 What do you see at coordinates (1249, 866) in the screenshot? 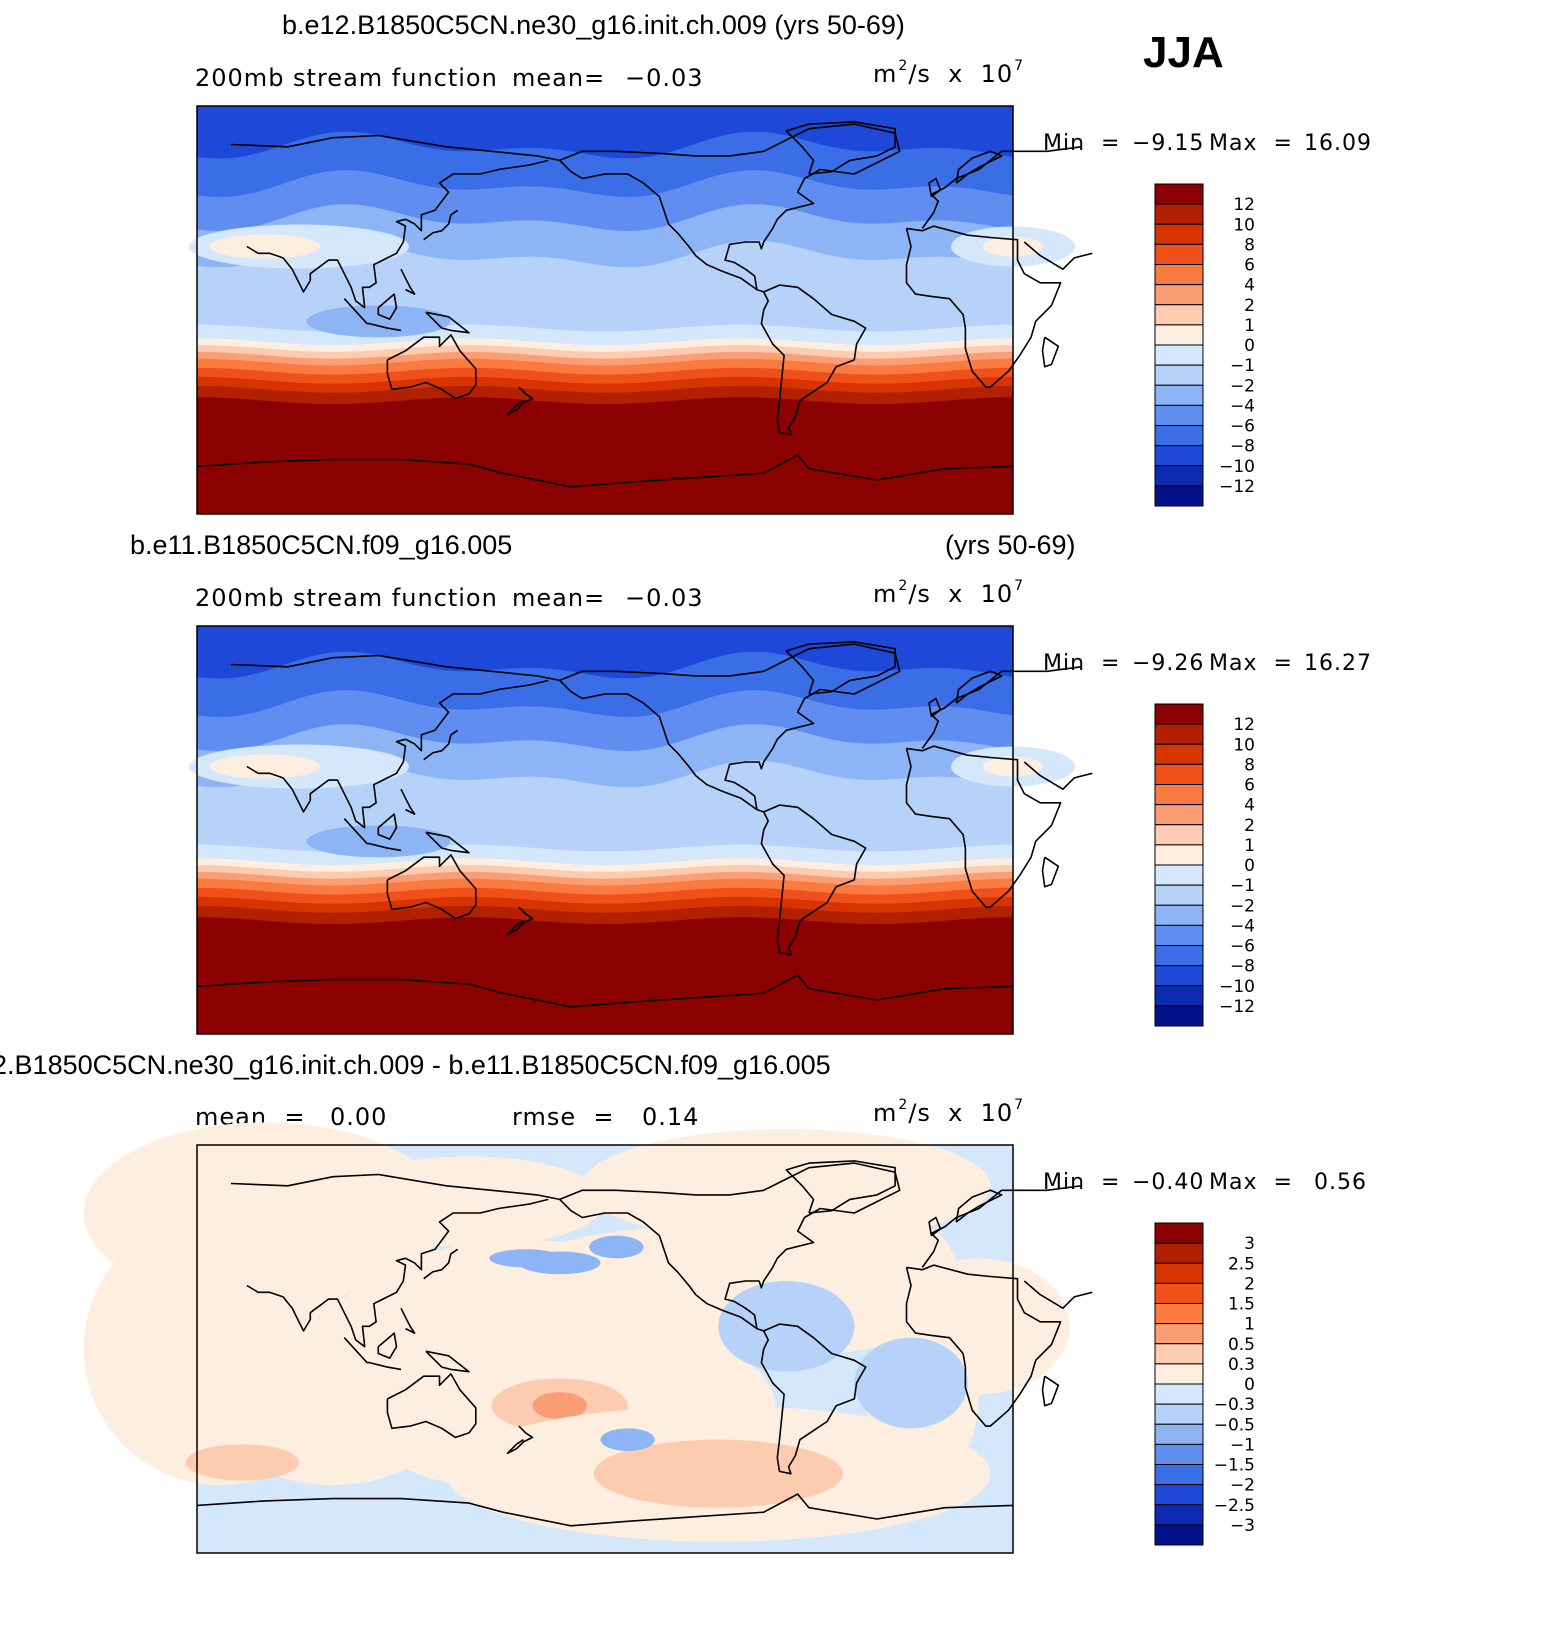
I see `colorbar-tick-label: 0` at bounding box center [1249, 866].